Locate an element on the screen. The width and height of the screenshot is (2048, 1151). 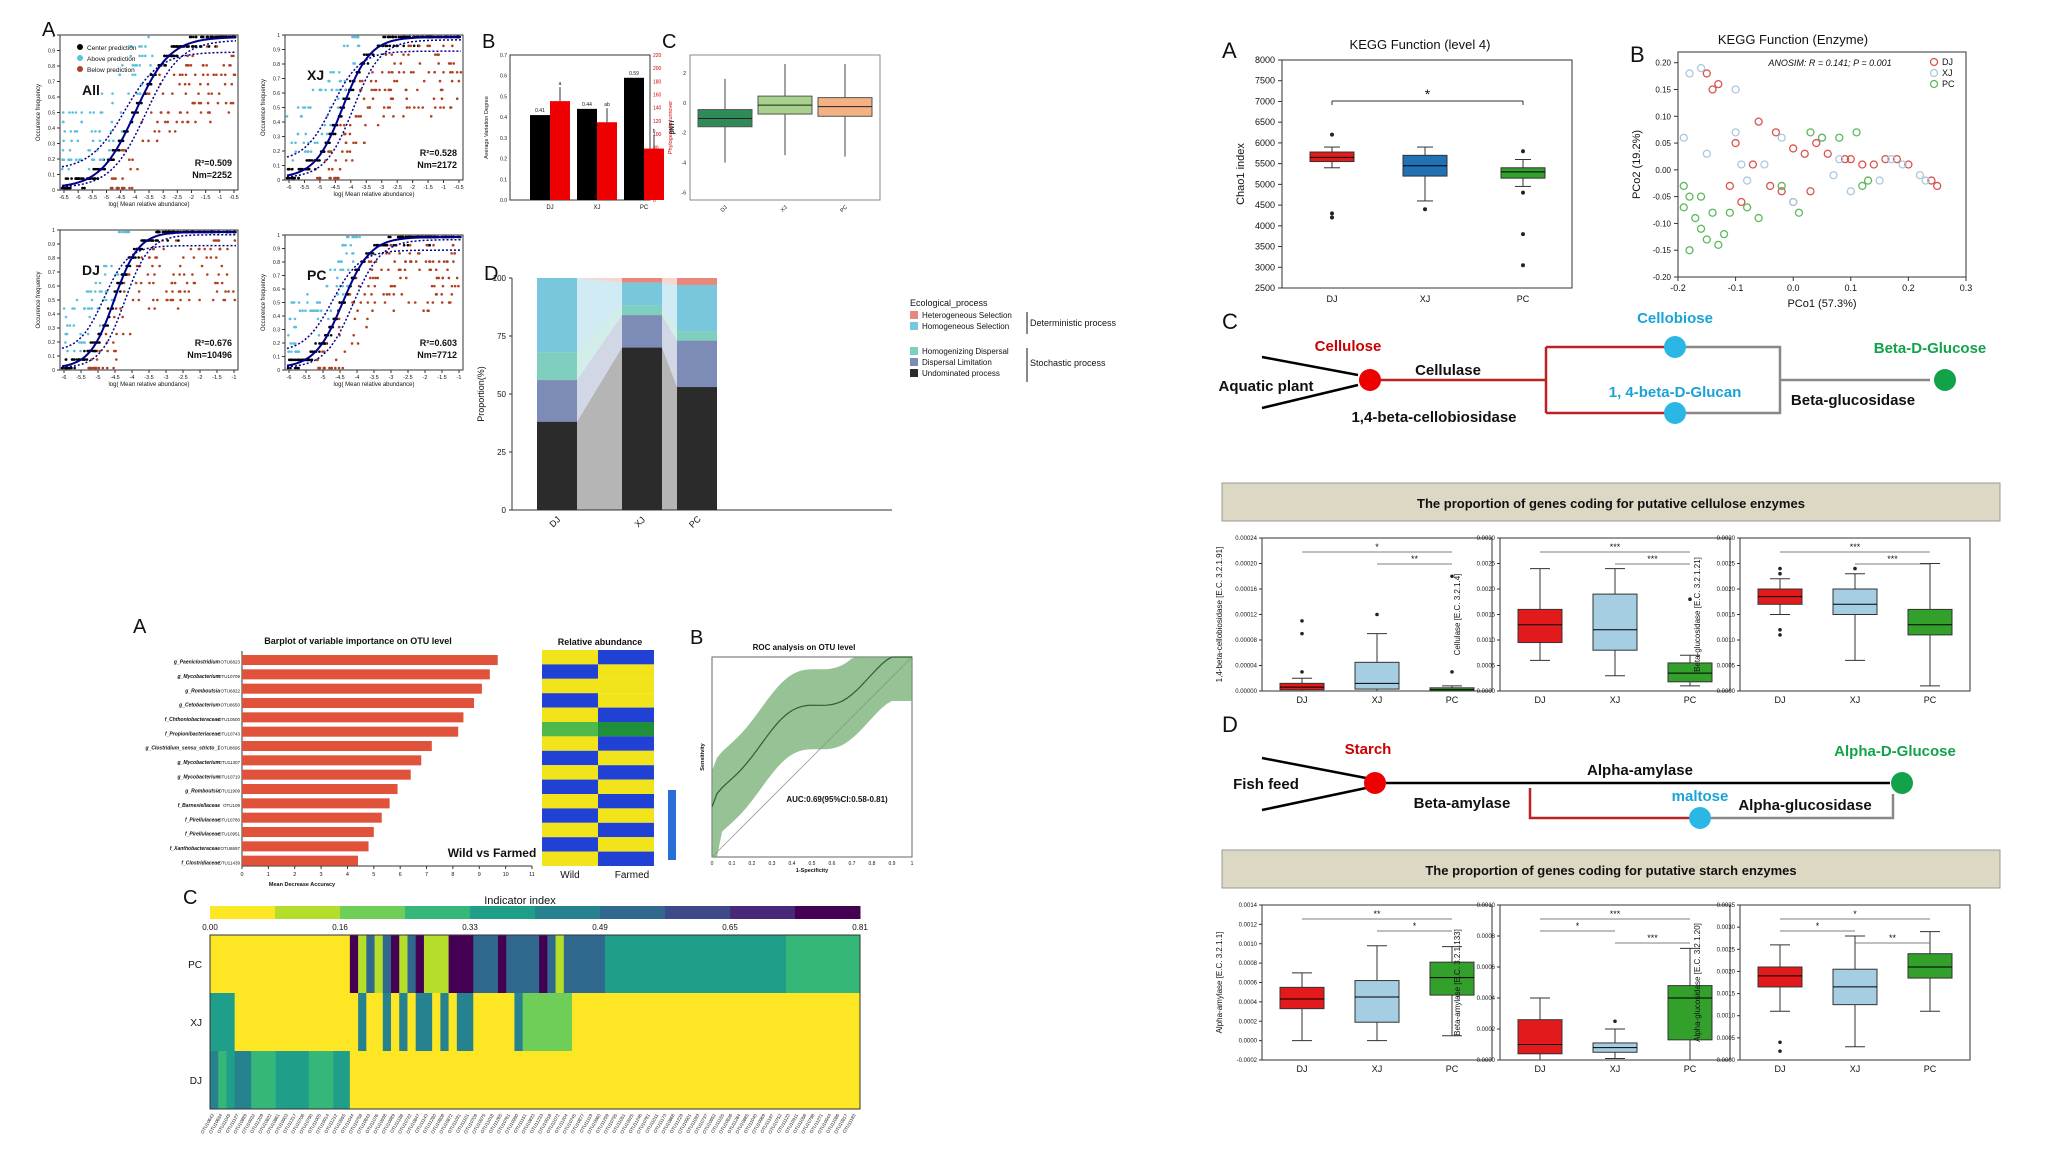
y-axis-label: Proportion(%) is located at coordinates (481, 394).